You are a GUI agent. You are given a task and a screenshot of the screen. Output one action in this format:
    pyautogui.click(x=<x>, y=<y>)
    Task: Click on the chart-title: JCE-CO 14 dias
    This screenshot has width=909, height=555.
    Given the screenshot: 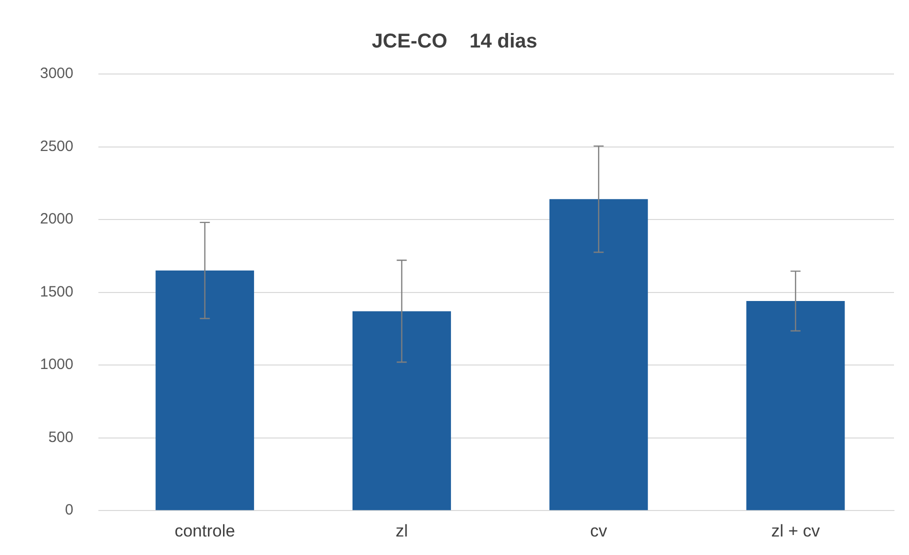 What is the action you would take?
    pyautogui.click(x=455, y=41)
    